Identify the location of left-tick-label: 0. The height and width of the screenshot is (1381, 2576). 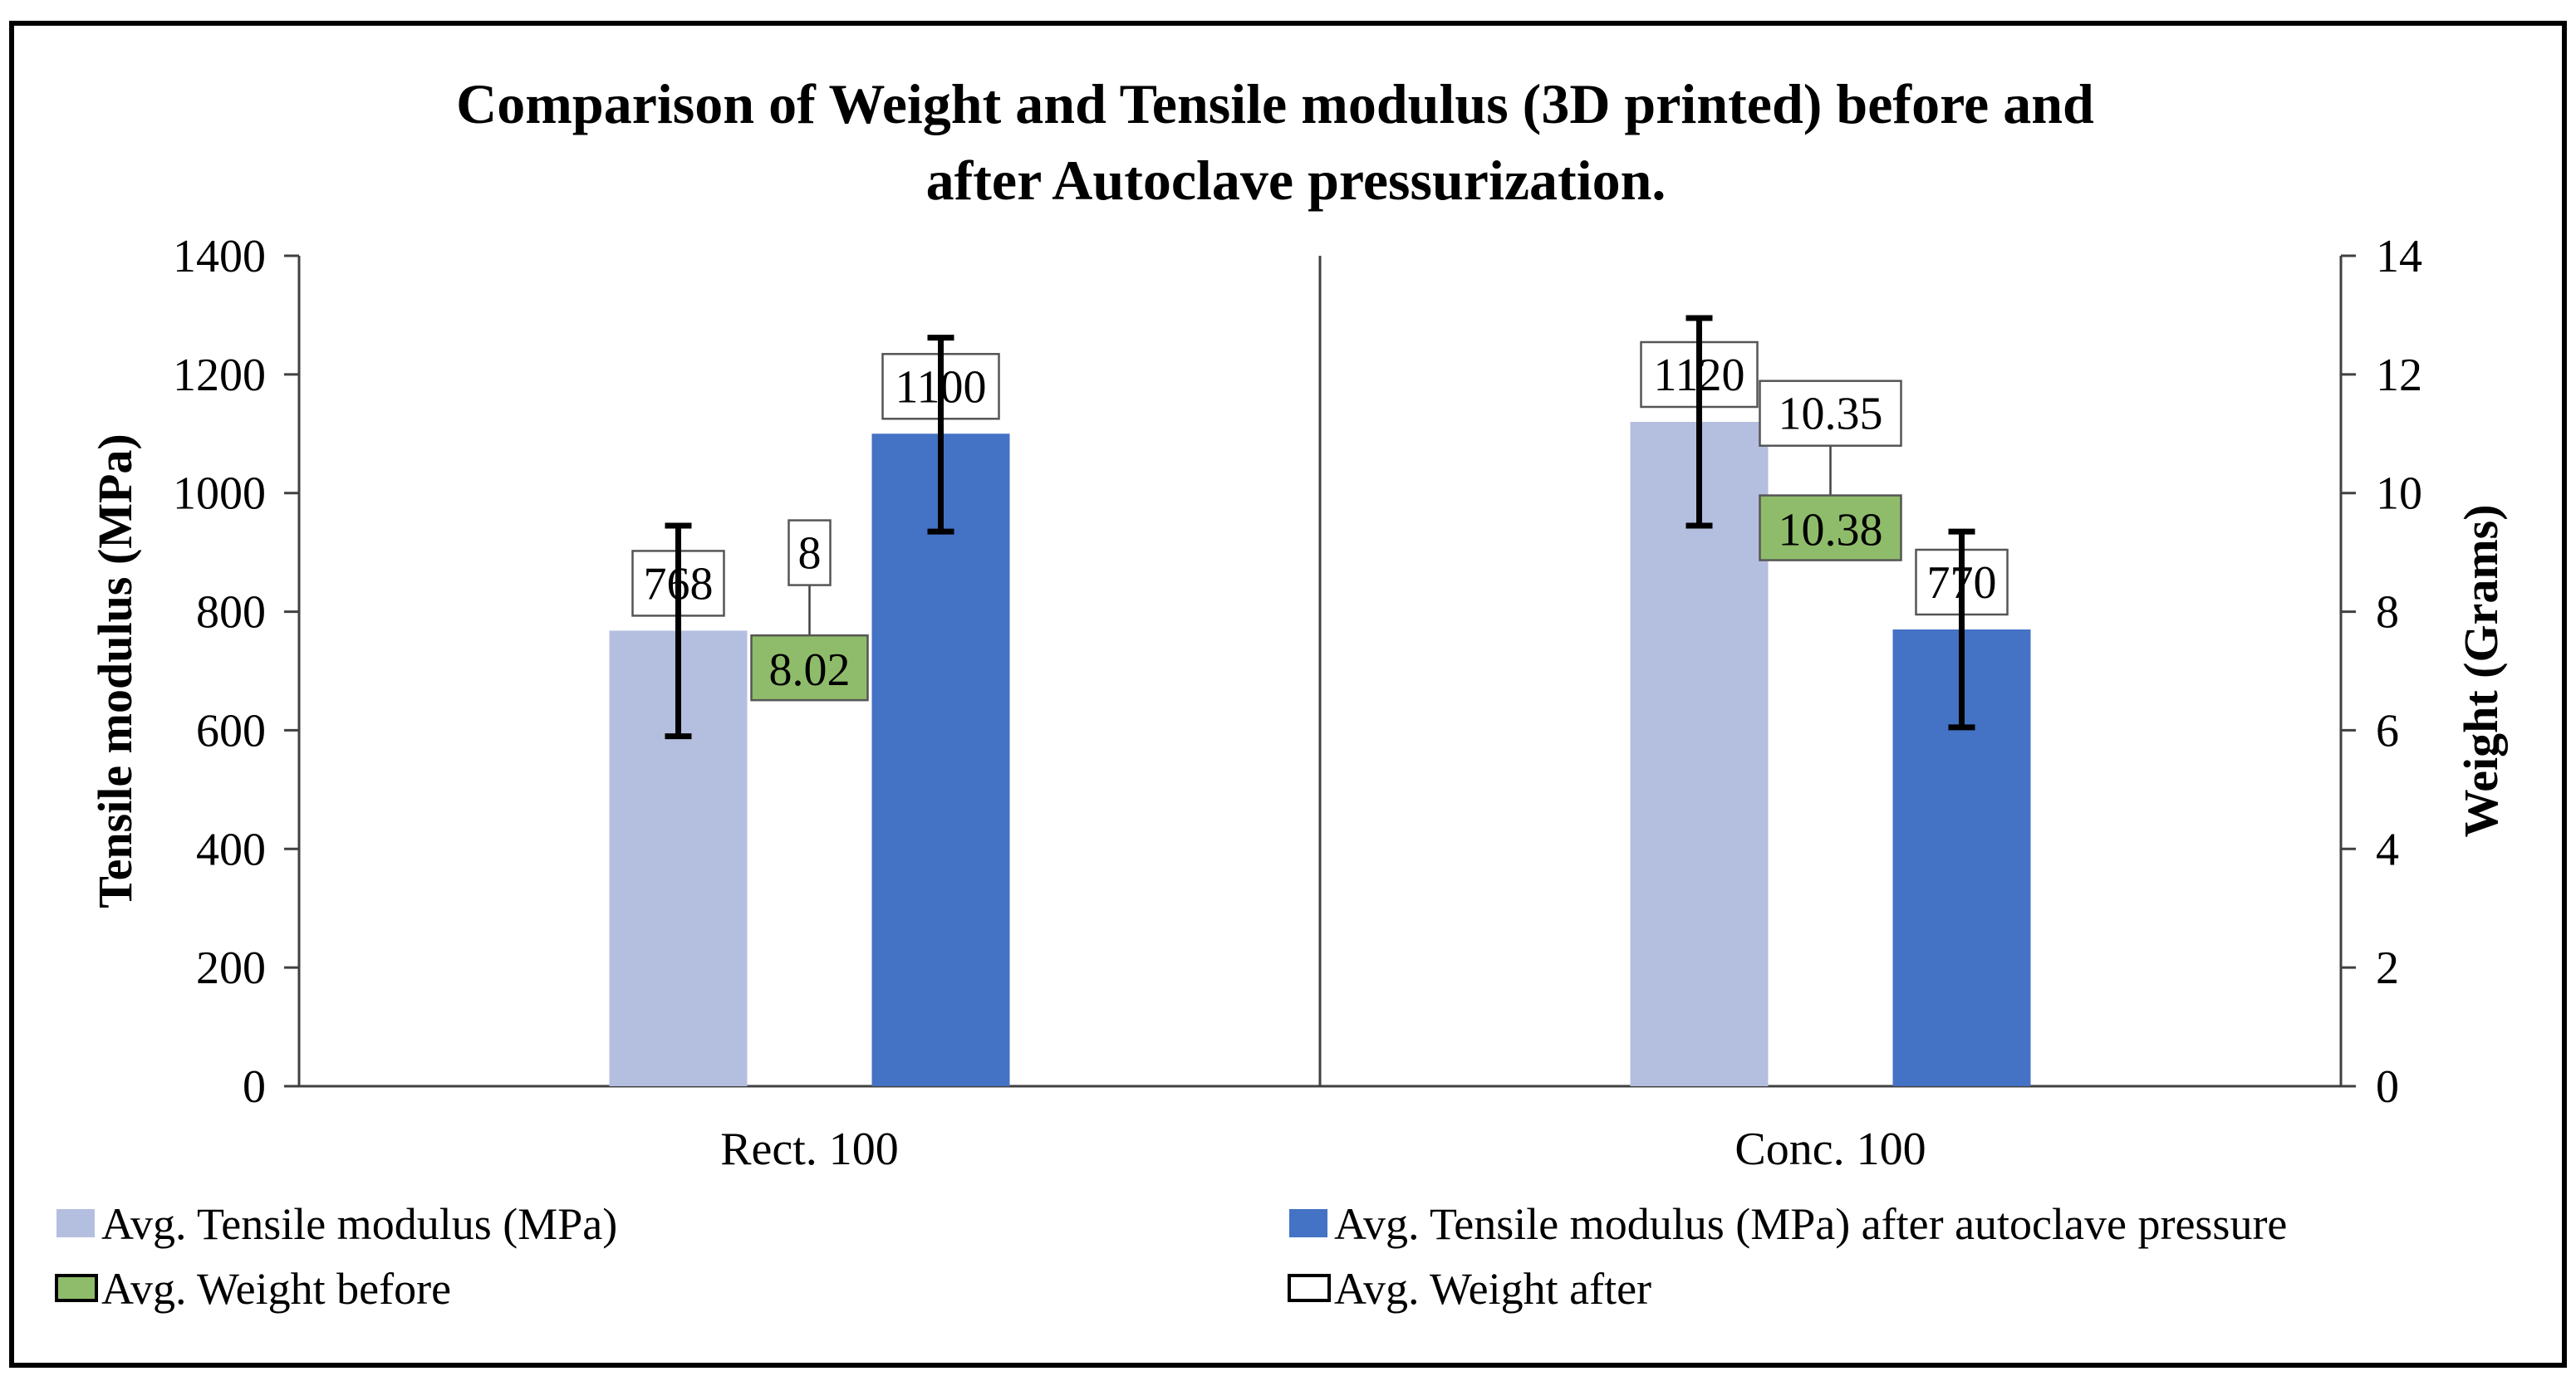
(254, 1087).